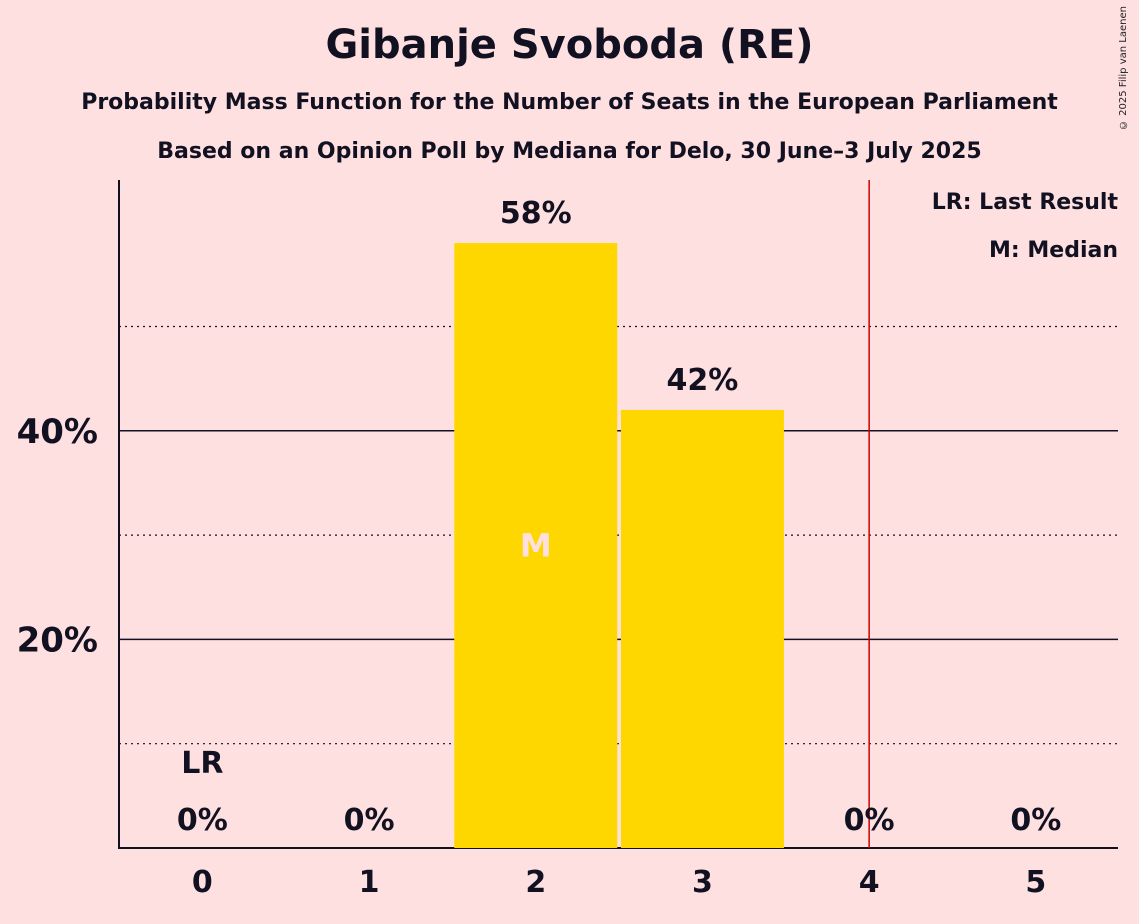 The width and height of the screenshot is (1139, 924). Describe the element at coordinates (1035, 882) in the screenshot. I see `x-tick-label: 5` at that location.